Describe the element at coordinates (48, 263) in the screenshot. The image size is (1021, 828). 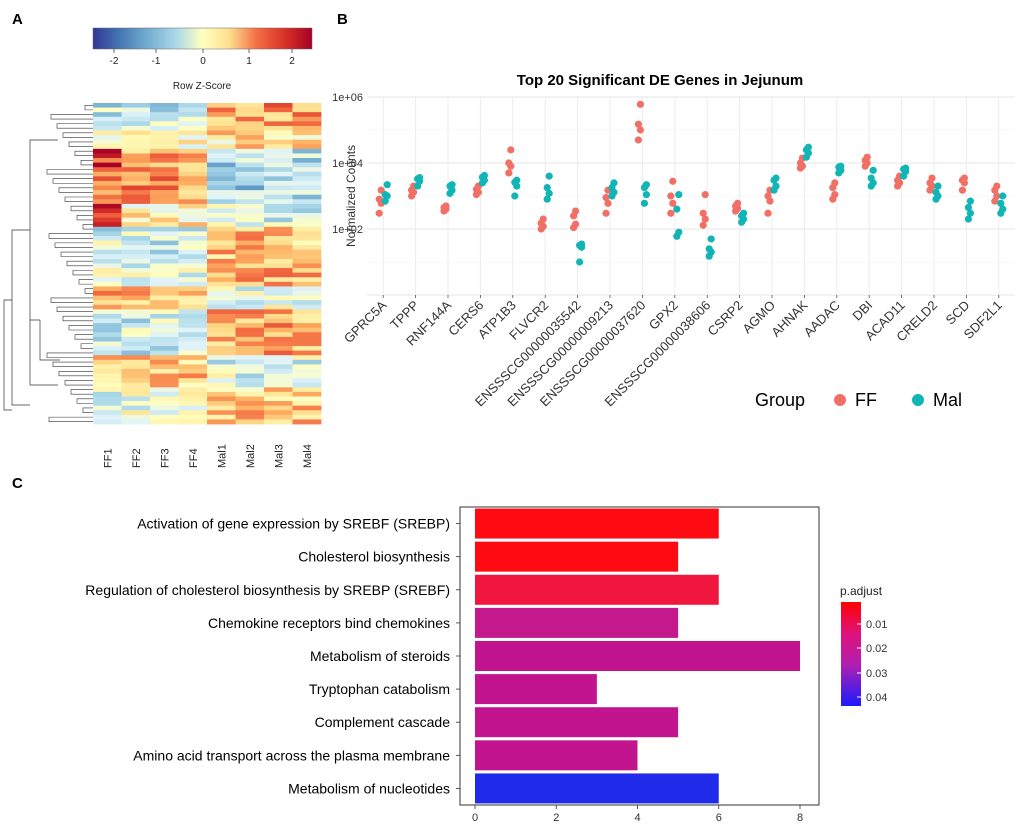
I see `row-dendrogram` at that location.